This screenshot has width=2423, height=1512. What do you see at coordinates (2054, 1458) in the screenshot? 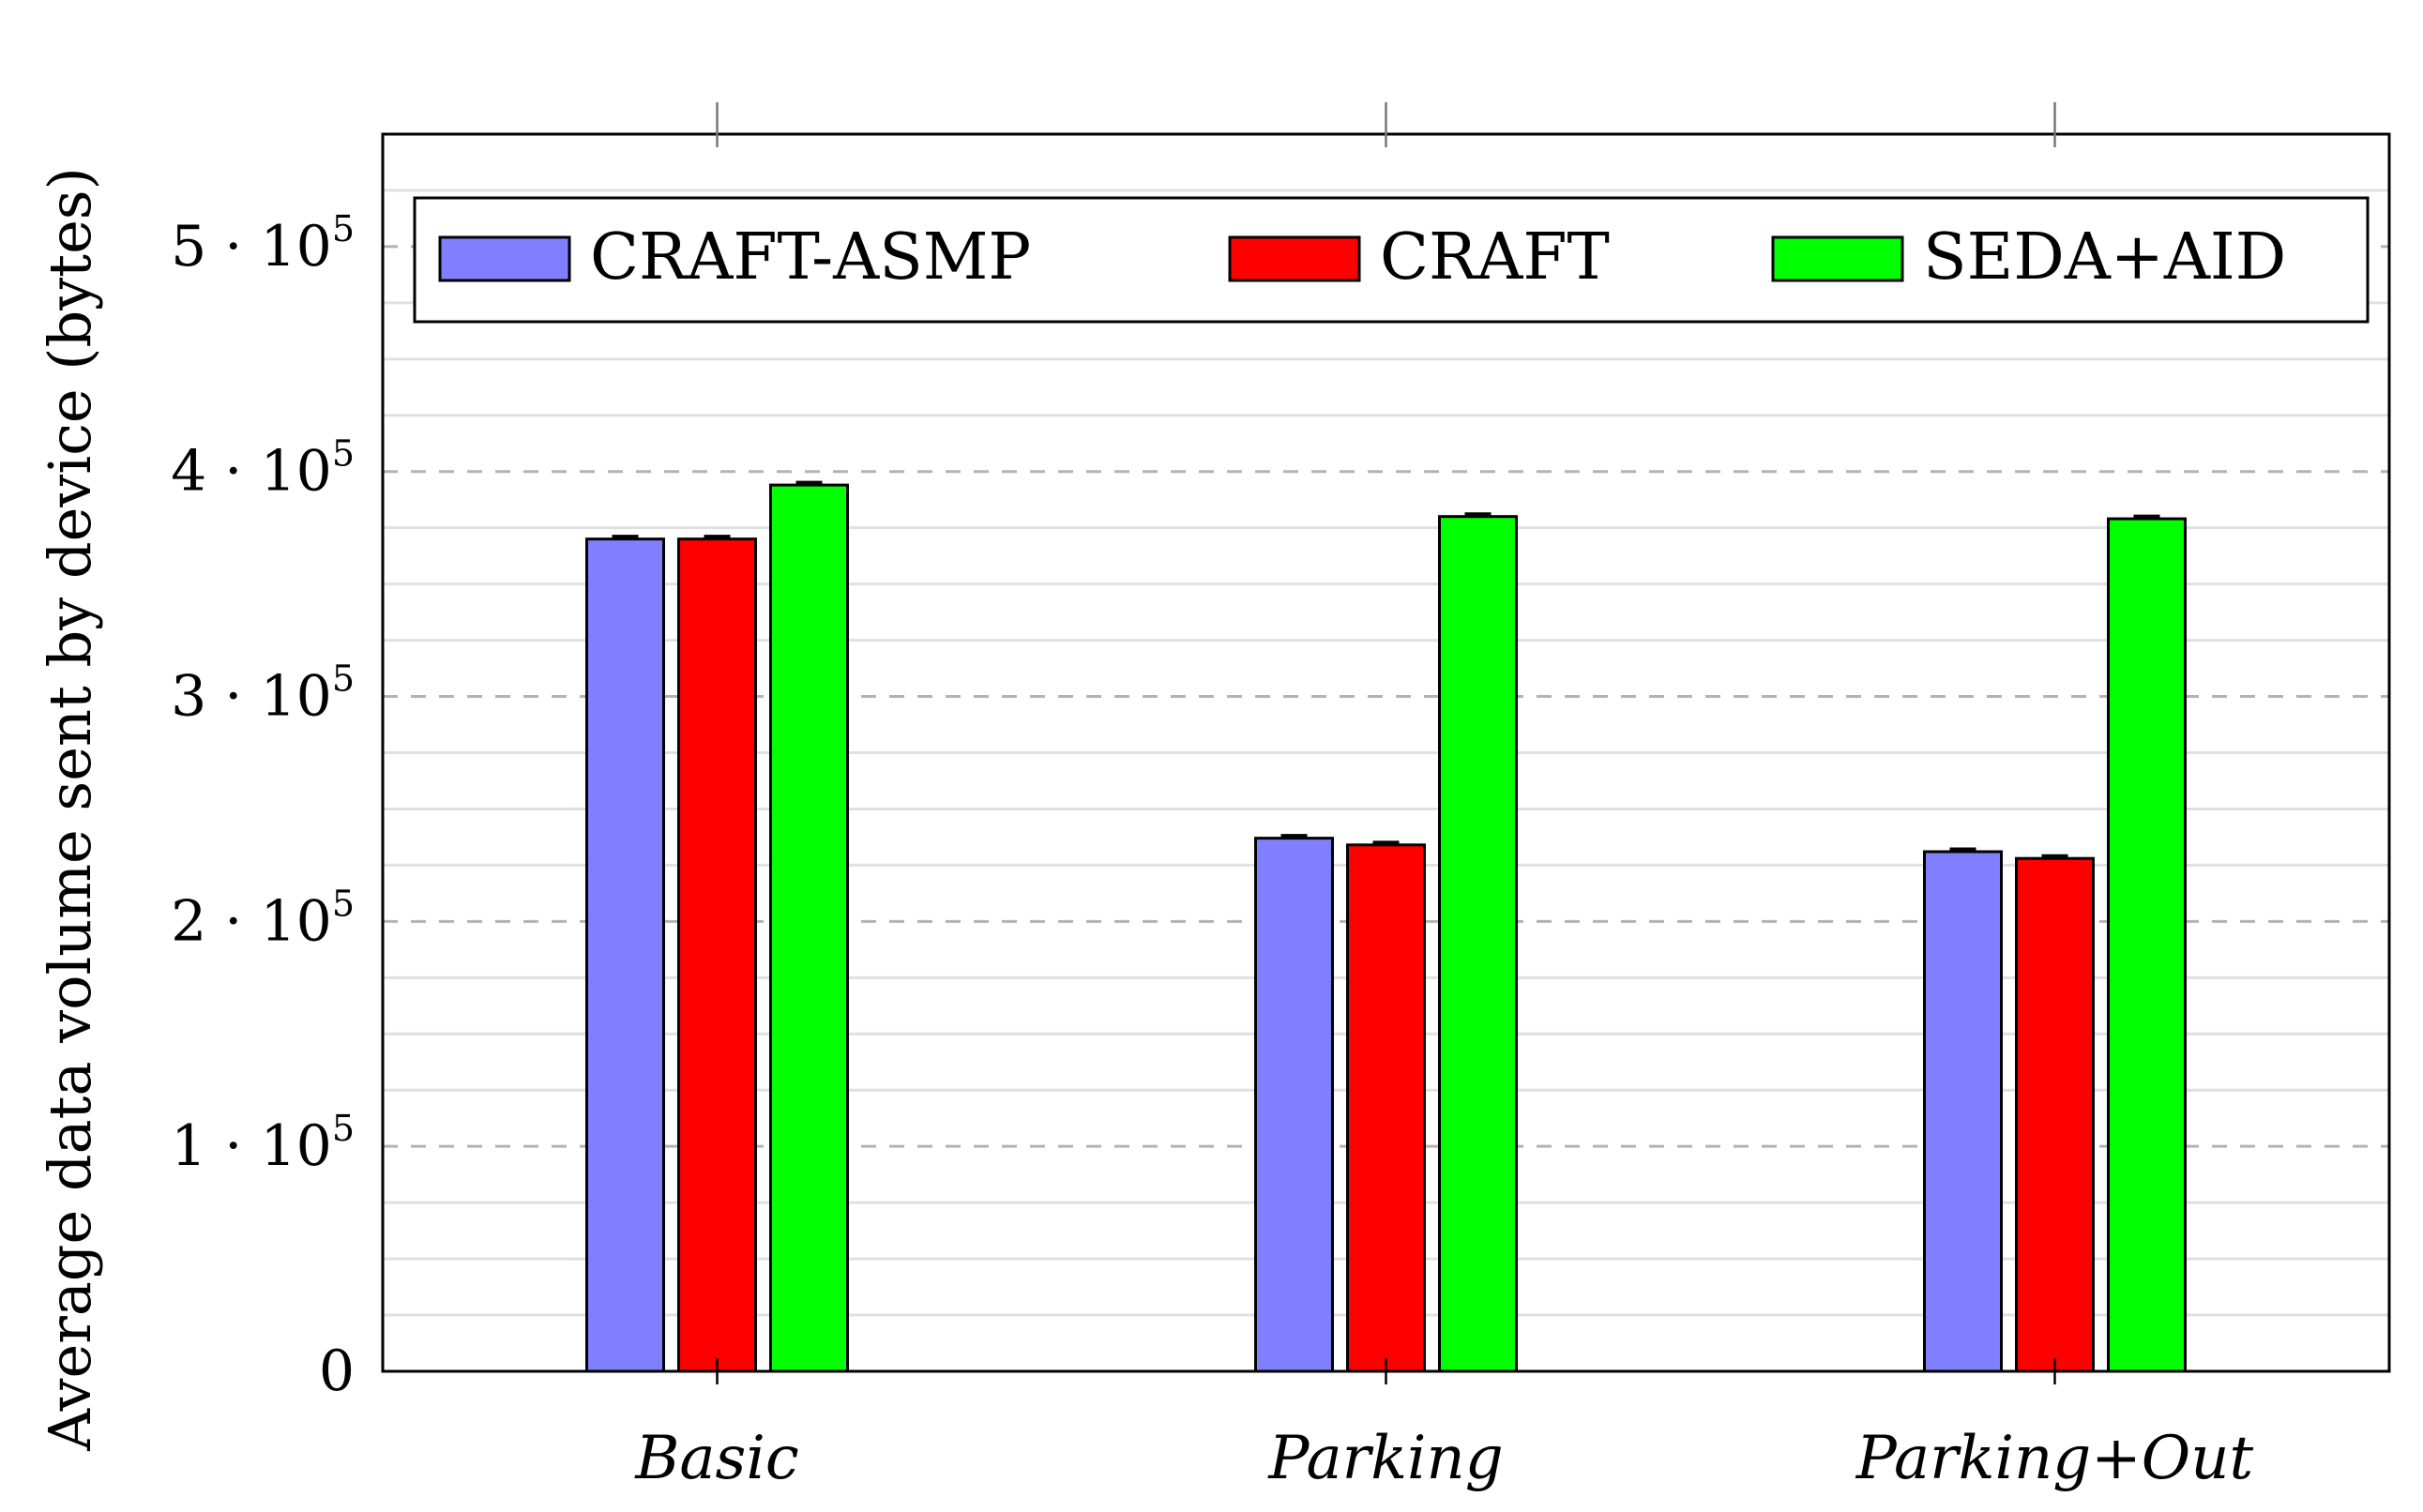
I see `x-category-label: Parking+Out` at bounding box center [2054, 1458].